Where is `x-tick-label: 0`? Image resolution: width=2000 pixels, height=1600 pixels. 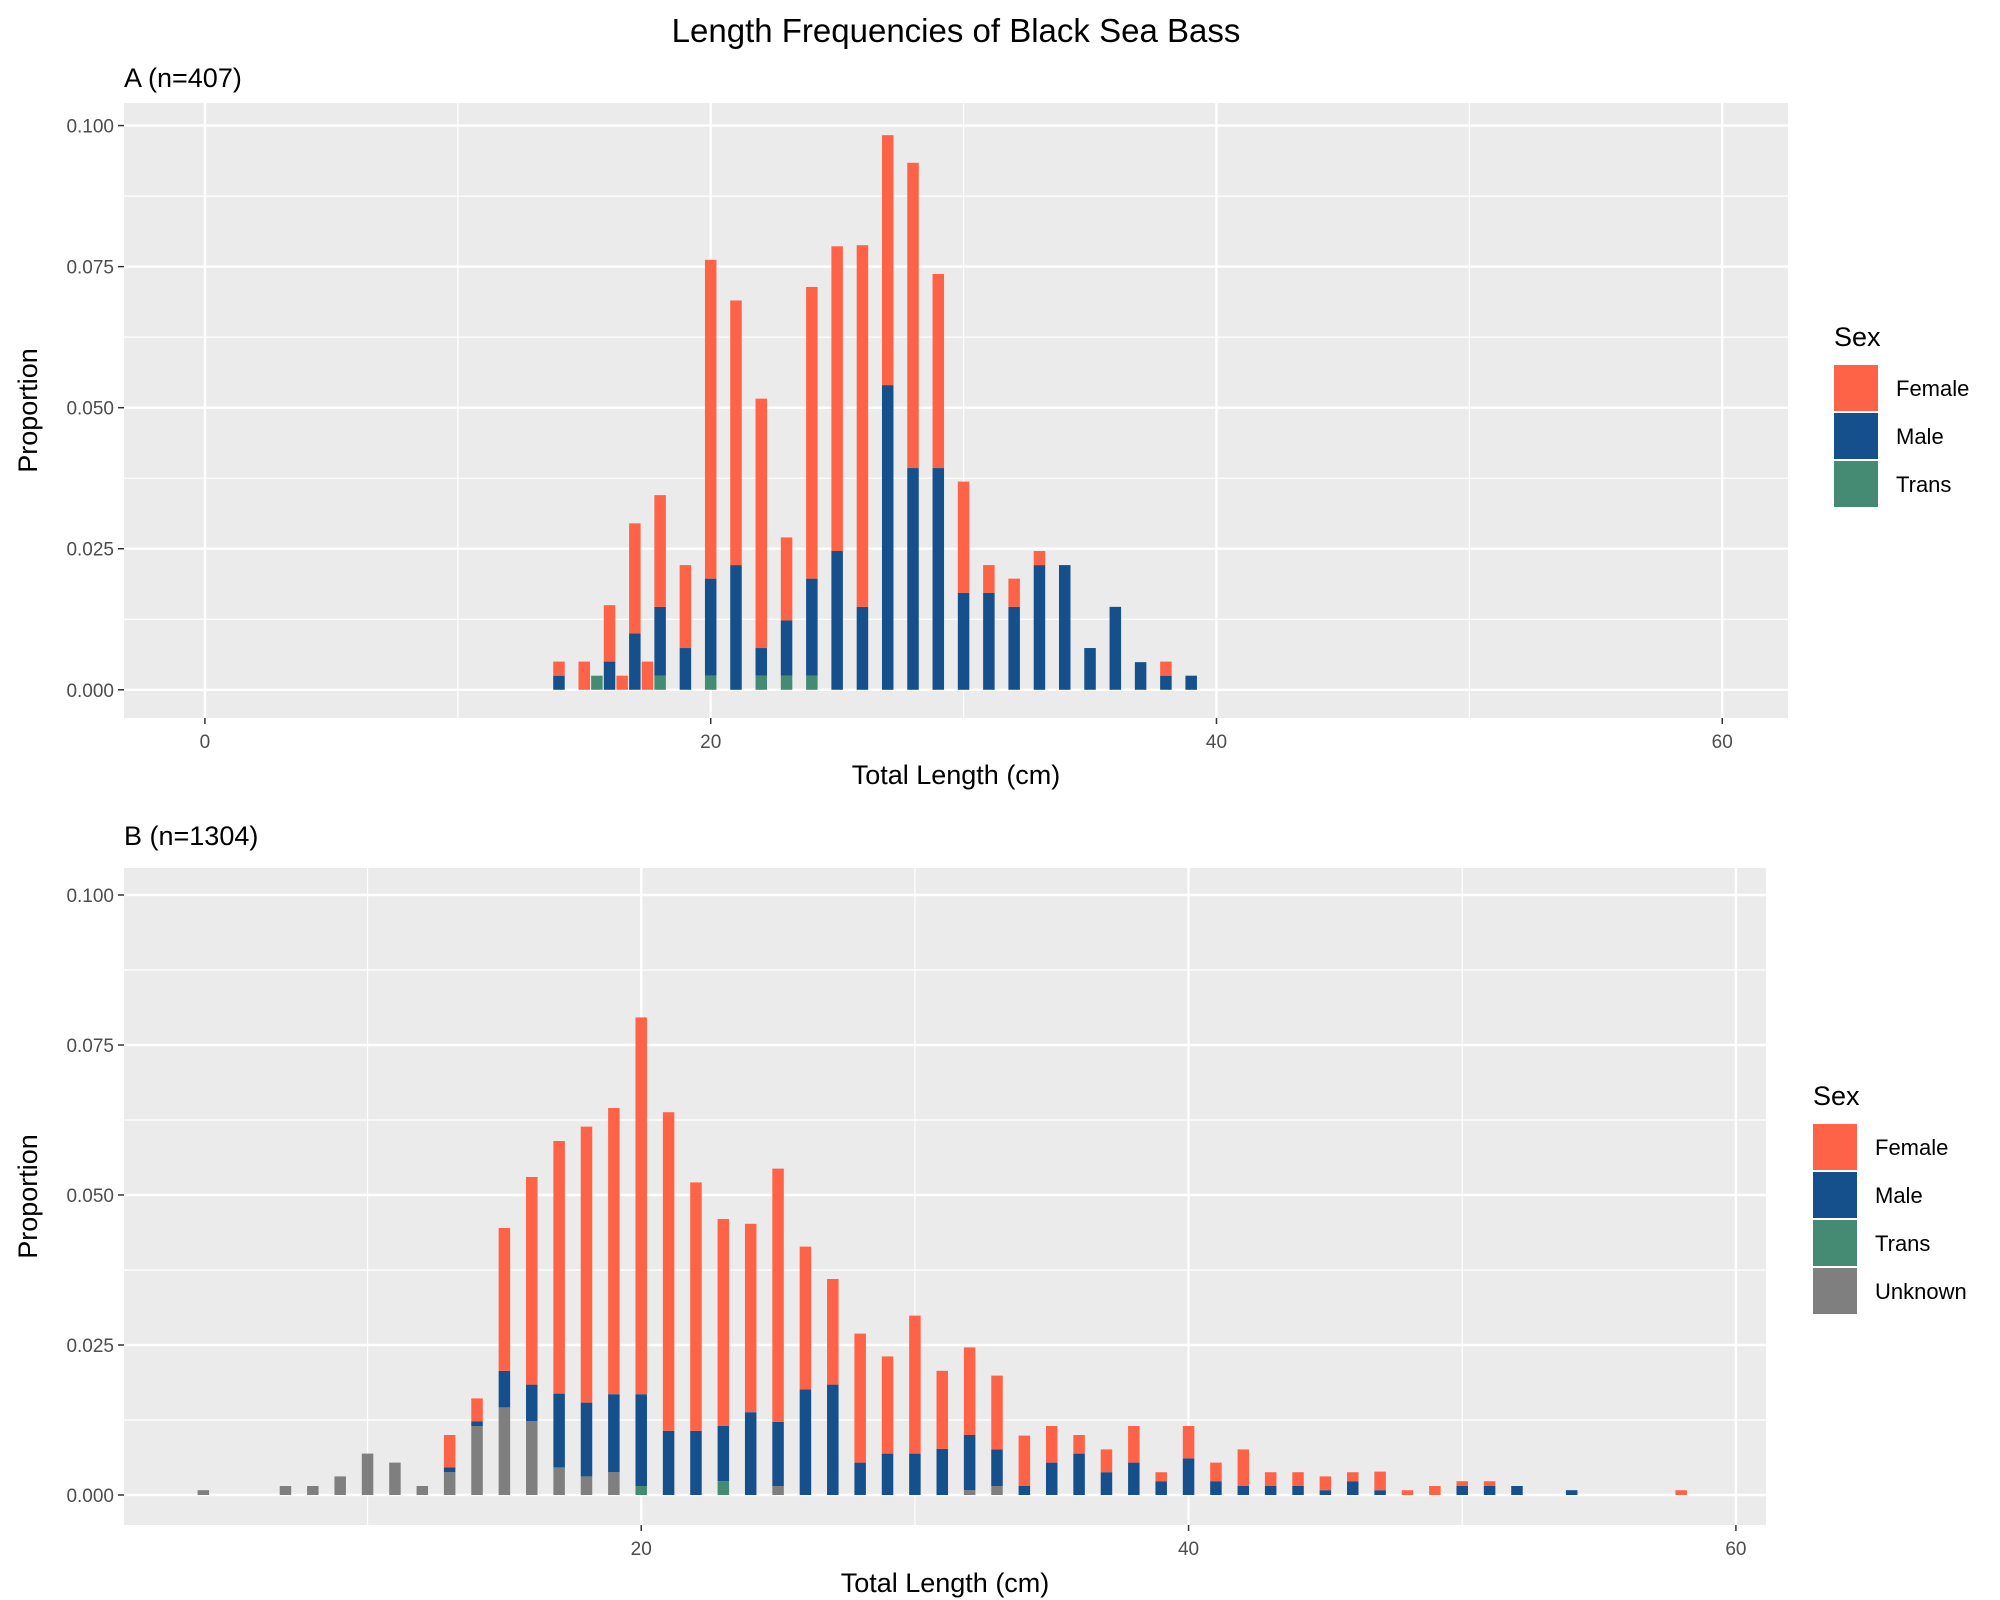
x-tick-label: 0 is located at coordinates (205, 742).